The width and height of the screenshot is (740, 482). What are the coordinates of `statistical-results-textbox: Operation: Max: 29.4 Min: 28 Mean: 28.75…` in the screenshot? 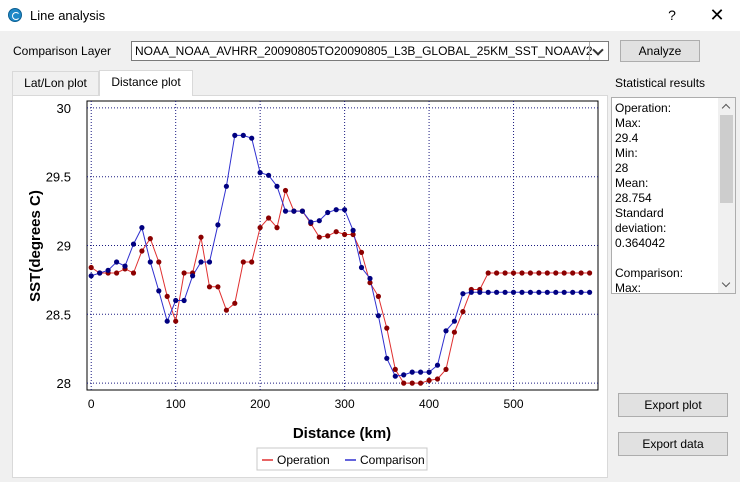 It's located at (673, 195).